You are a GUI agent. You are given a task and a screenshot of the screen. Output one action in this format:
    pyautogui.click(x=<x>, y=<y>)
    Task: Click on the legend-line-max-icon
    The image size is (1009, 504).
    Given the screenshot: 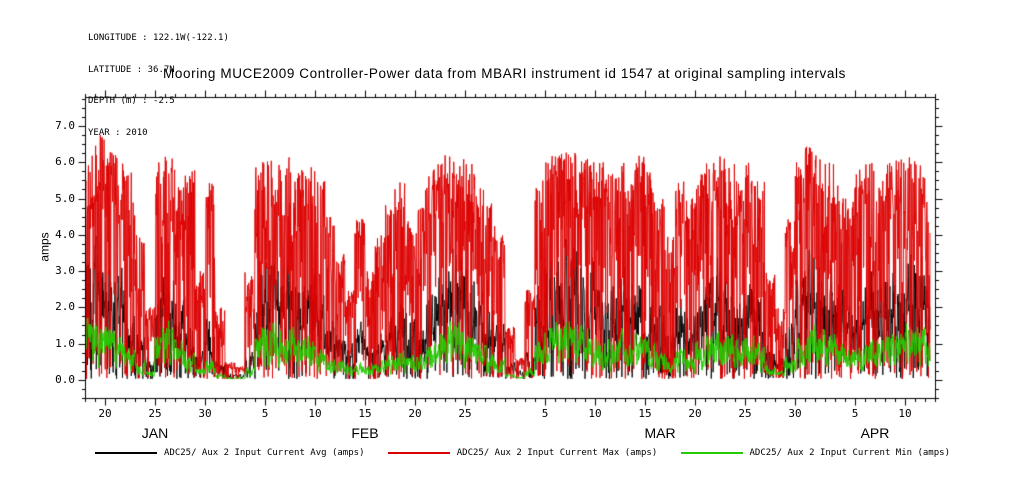 What is the action you would take?
    pyautogui.click(x=418, y=453)
    